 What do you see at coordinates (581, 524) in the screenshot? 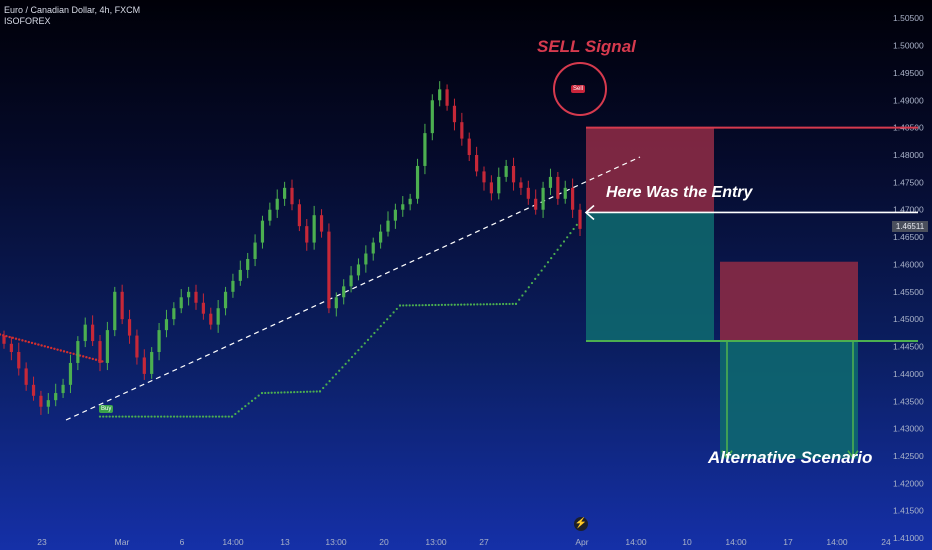
I see `tradingview-bolt-icon: ⚡` at bounding box center [581, 524].